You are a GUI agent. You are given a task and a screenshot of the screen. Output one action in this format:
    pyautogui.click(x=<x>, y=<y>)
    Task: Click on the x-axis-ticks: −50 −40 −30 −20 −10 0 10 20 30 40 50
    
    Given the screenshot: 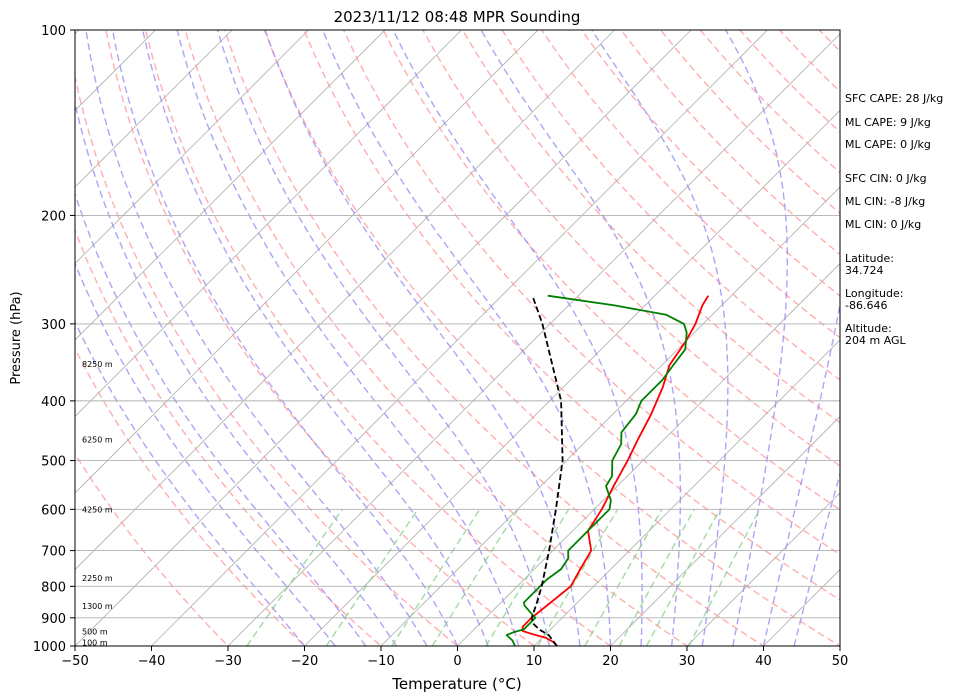 What is the action you would take?
    pyautogui.click(x=454, y=657)
    